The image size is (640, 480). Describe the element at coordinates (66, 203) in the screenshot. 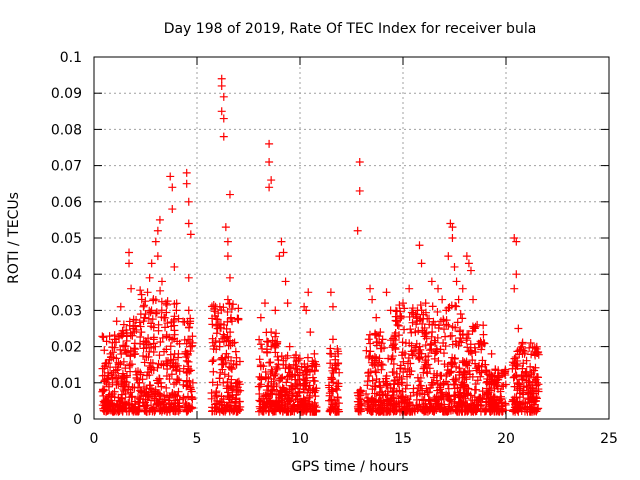

I see `y-tick-label: 0.06` at that location.